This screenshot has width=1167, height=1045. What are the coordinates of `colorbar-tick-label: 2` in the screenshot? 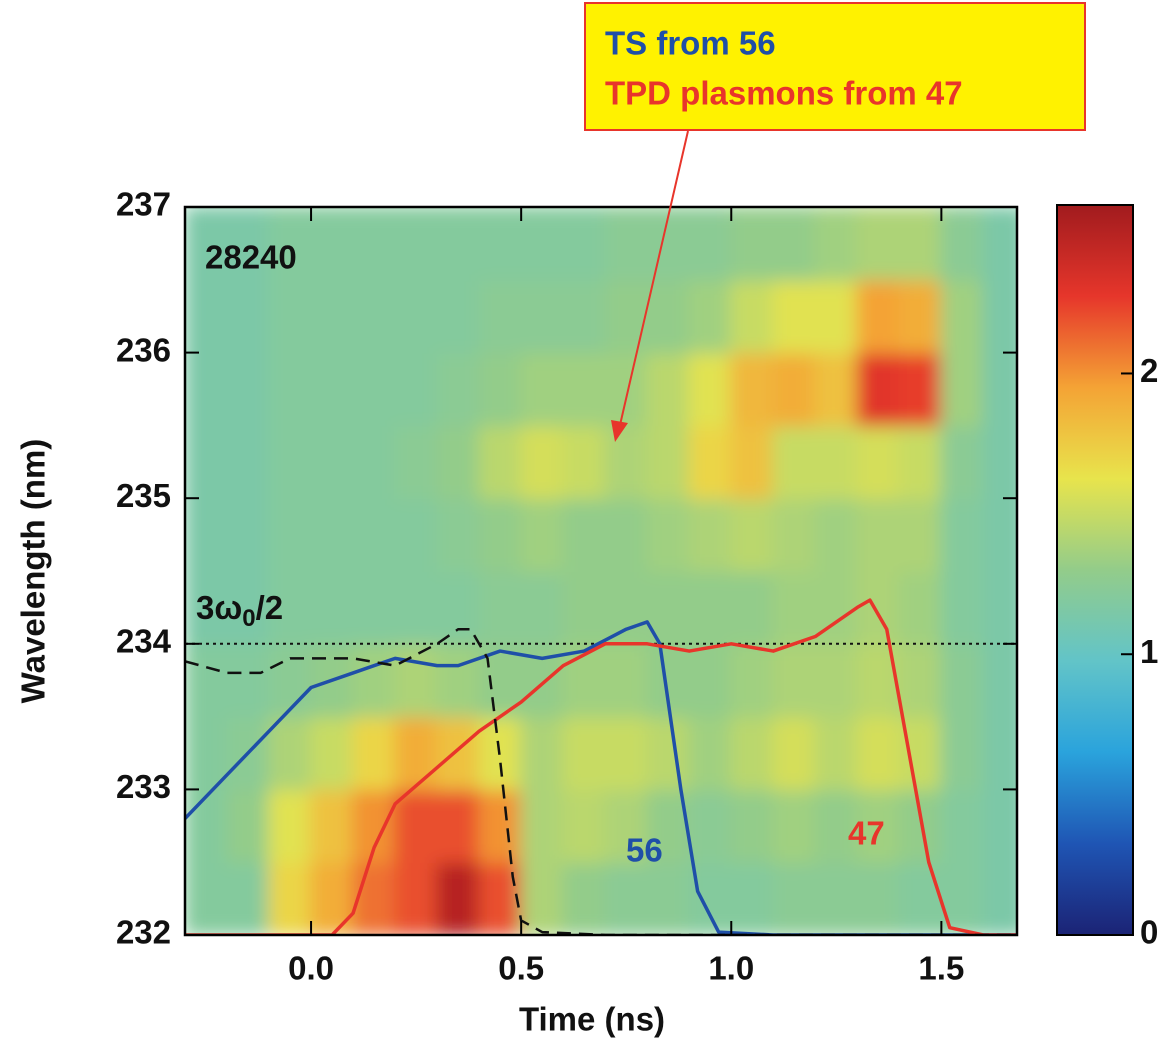 It's located at (1149, 370).